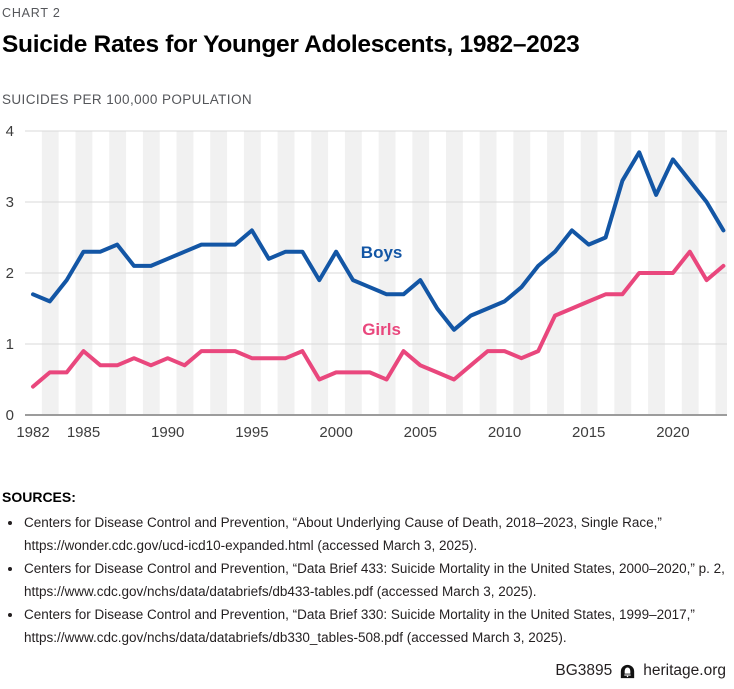  I want to click on x-tick-label: 1985, so click(83, 432).